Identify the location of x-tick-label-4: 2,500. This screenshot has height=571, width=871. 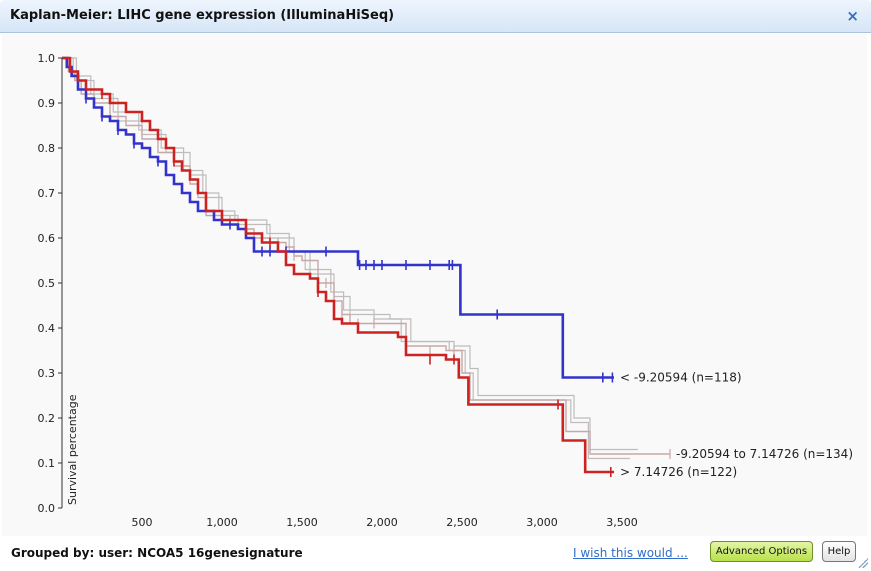
(462, 522).